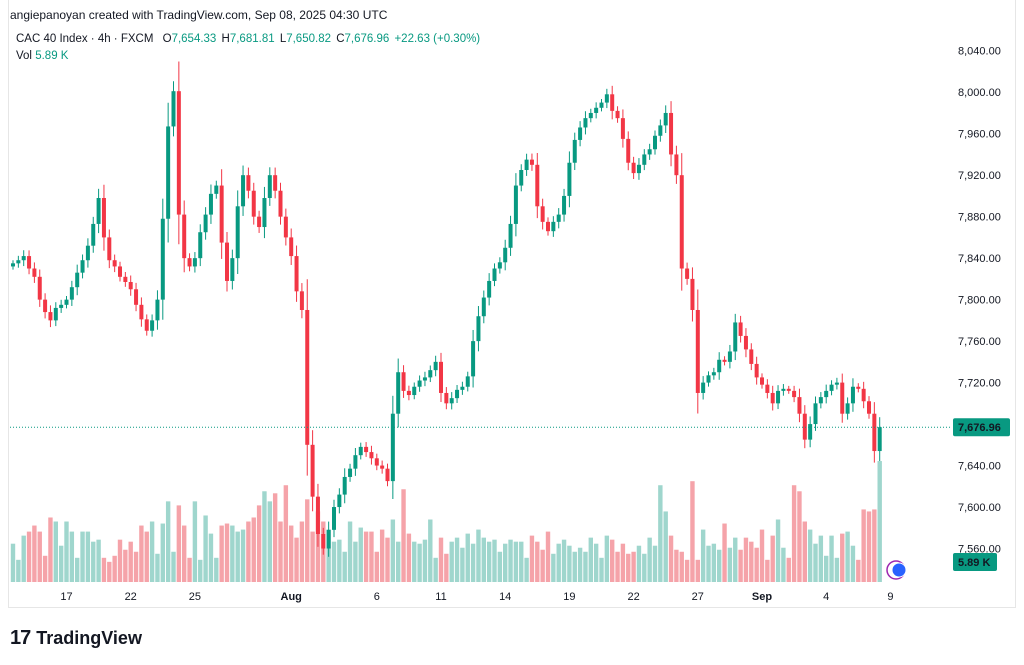  I want to click on time-tick-label: 14, so click(505, 597).